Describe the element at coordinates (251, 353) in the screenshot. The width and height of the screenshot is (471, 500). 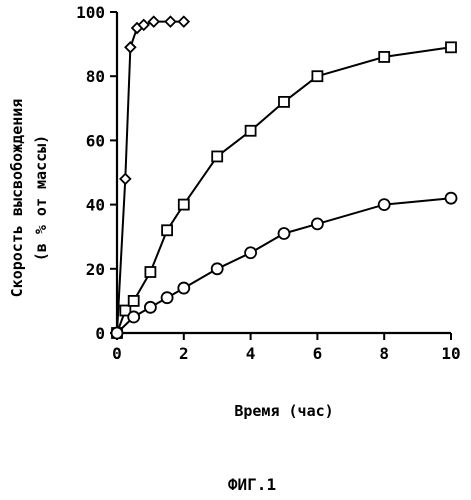
I see `x-tick-label: 4` at that location.